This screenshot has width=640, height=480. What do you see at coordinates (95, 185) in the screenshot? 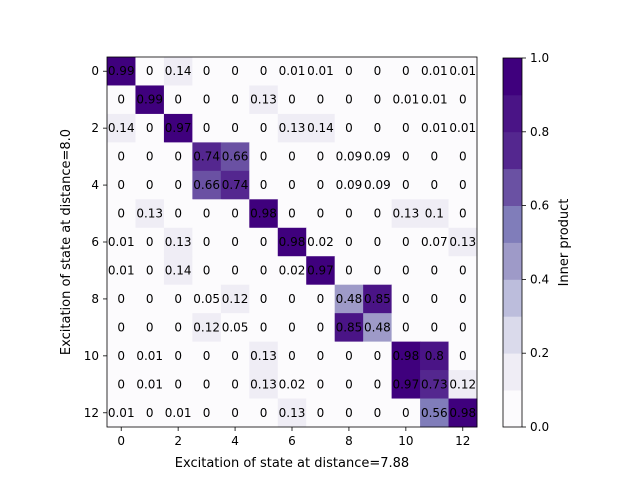
I see `y-tick-label: 4` at bounding box center [95, 185].